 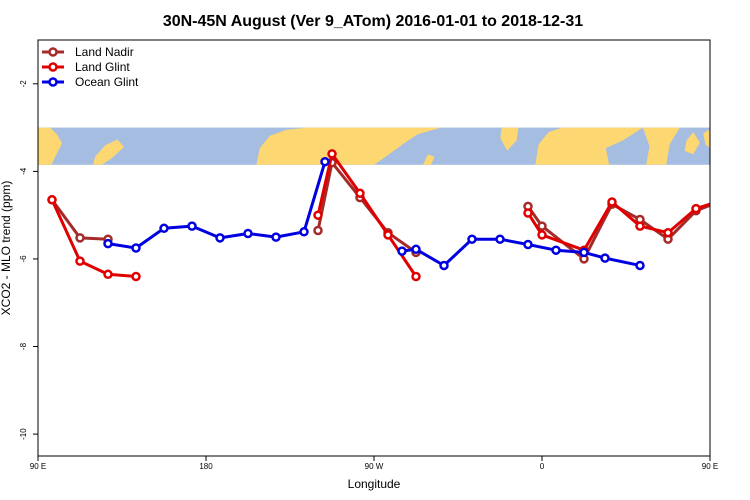 I want to click on x-tick-label: 0, so click(x=542, y=466).